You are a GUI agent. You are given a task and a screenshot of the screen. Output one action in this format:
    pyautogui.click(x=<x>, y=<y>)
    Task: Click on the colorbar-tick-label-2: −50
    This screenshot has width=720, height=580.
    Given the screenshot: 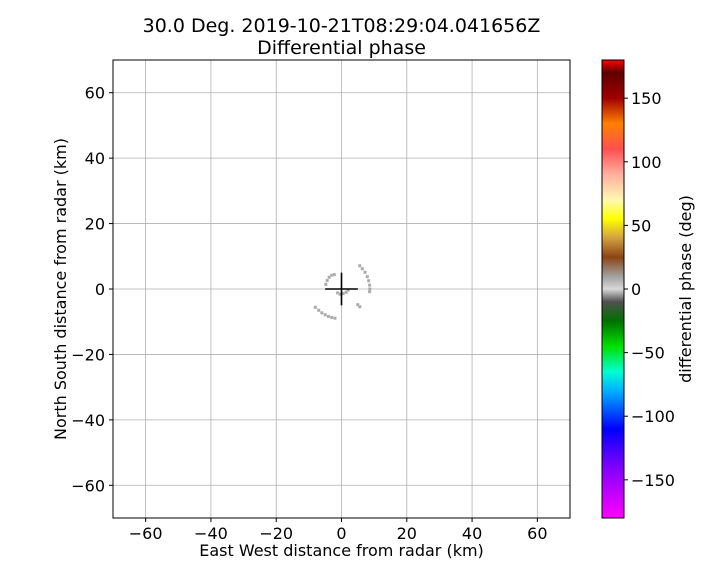 What is the action you would take?
    pyautogui.click(x=648, y=353)
    